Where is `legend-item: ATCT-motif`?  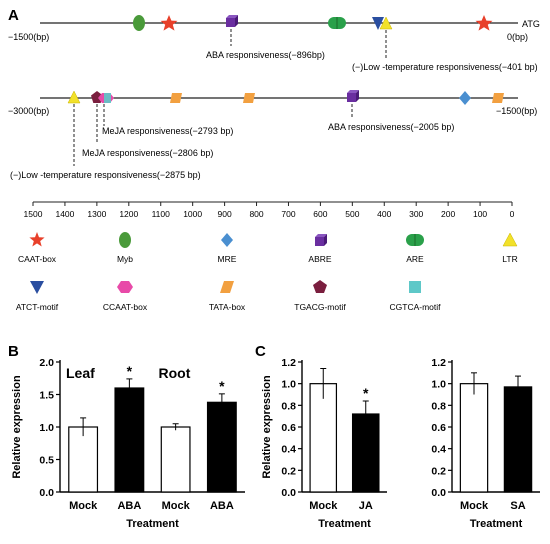 legend-item: ATCT-motif is located at coordinates (37, 296).